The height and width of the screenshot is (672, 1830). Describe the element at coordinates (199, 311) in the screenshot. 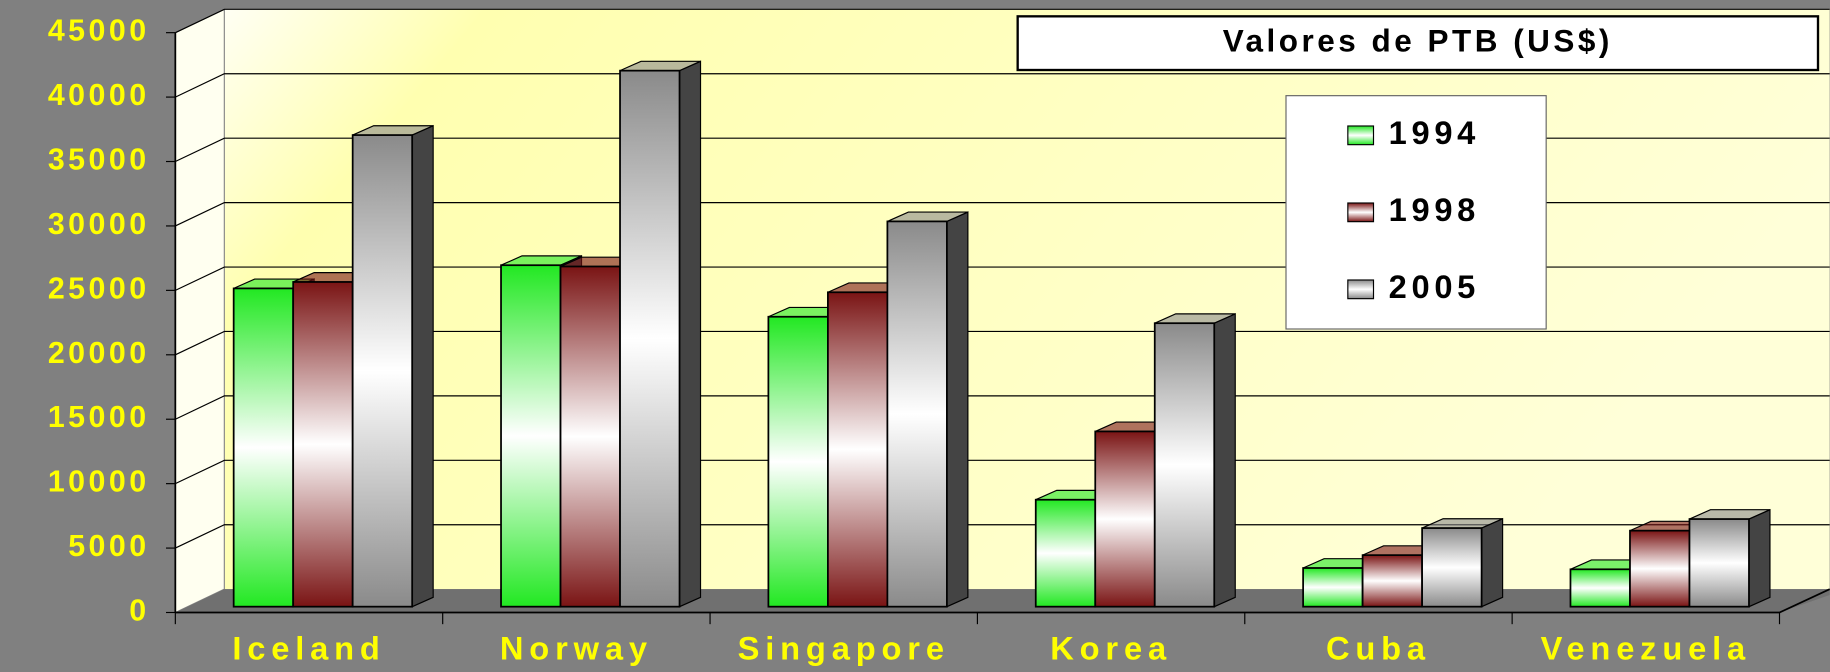

I see `side-wall` at that location.